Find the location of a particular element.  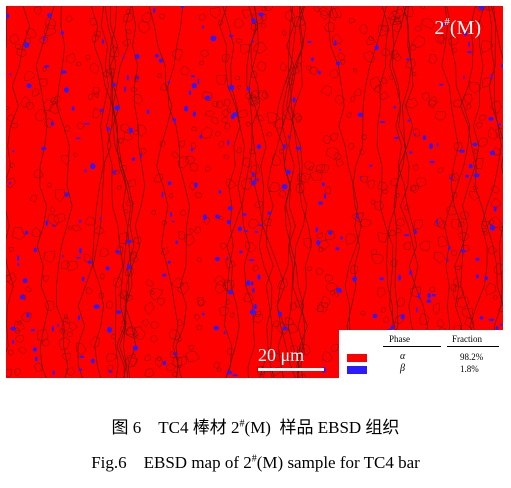

beta-symbol: β is located at coordinates (402, 368).